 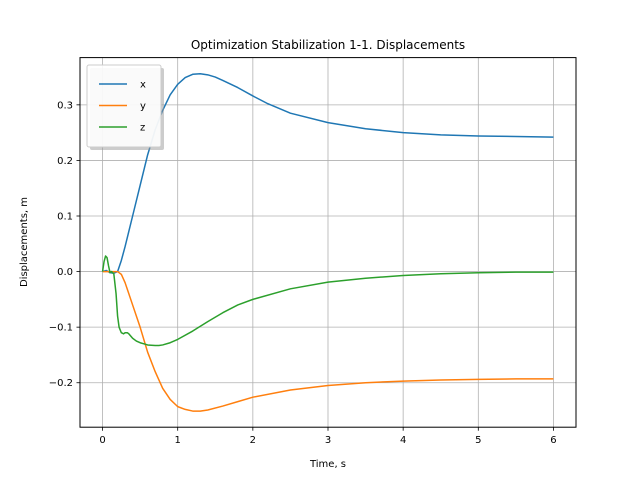 I want to click on legend-label-z: z, so click(x=142, y=128).